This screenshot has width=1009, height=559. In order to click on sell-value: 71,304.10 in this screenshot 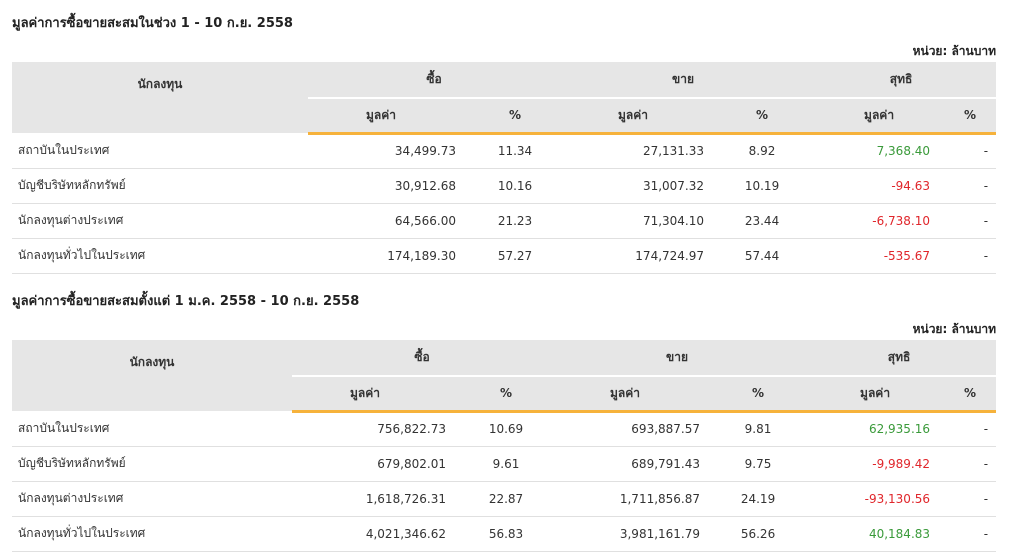, I will do `click(639, 221)`.